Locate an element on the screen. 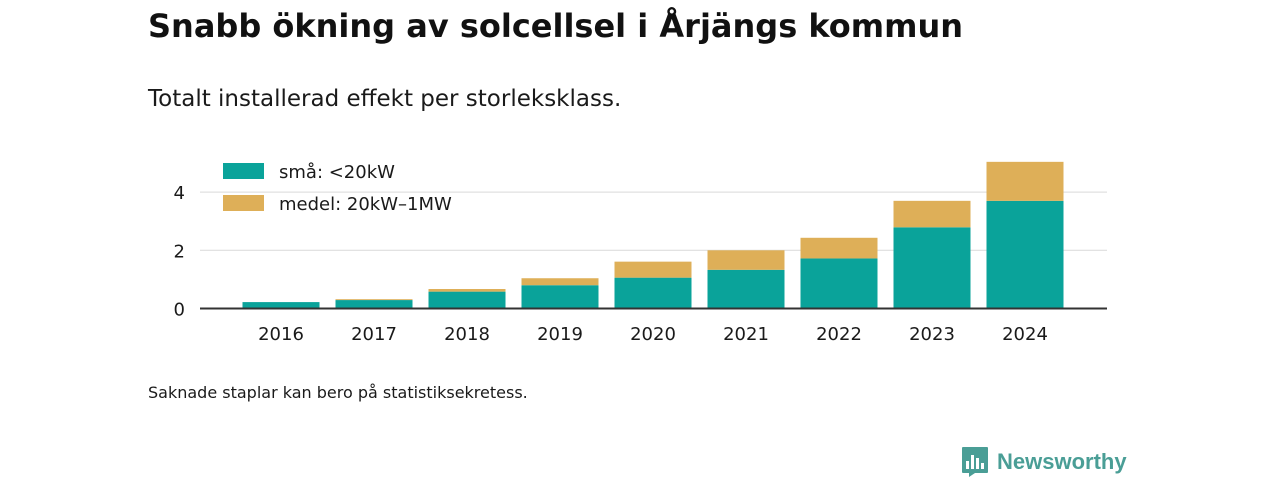  x-tick-label: 2019 is located at coordinates (560, 334).